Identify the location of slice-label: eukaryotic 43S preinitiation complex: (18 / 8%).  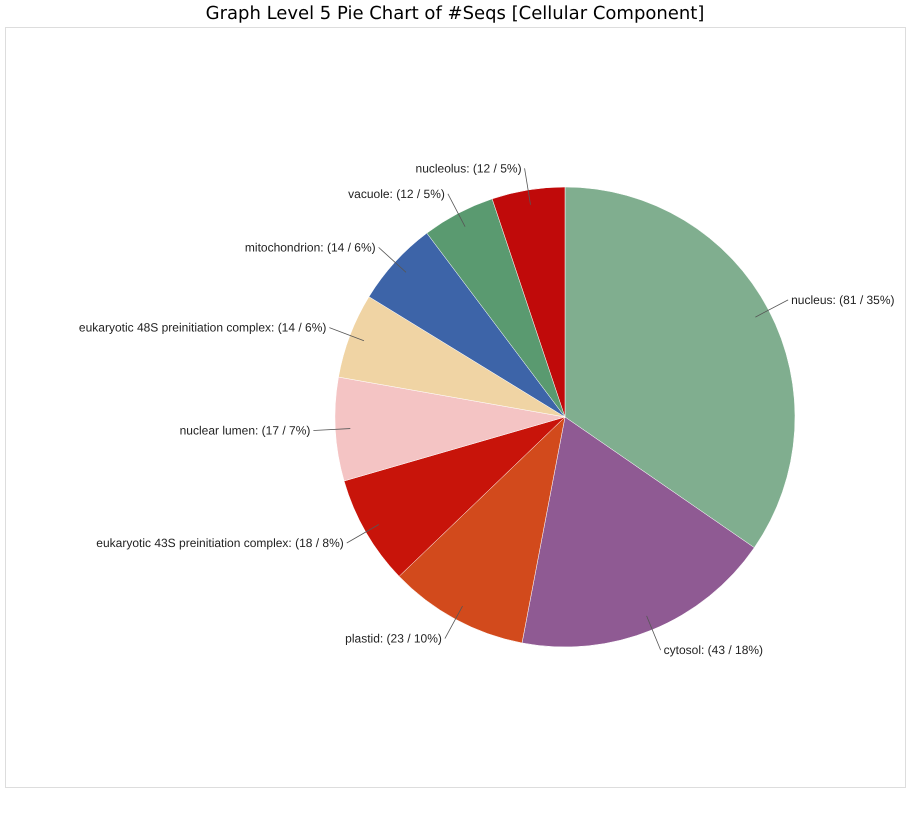
(220, 543).